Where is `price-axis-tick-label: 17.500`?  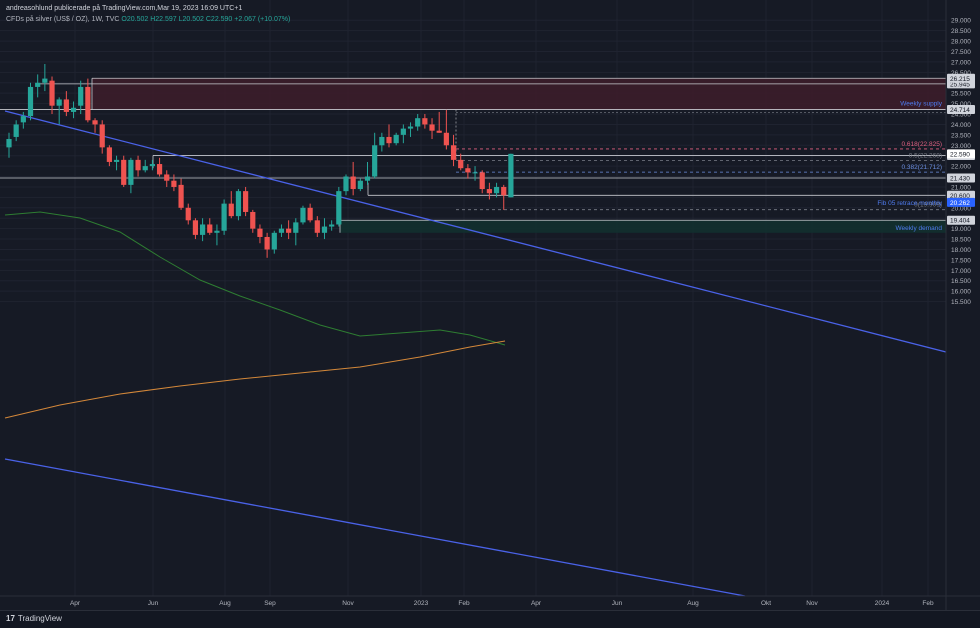
price-axis-tick-label: 17.500 is located at coordinates (961, 260).